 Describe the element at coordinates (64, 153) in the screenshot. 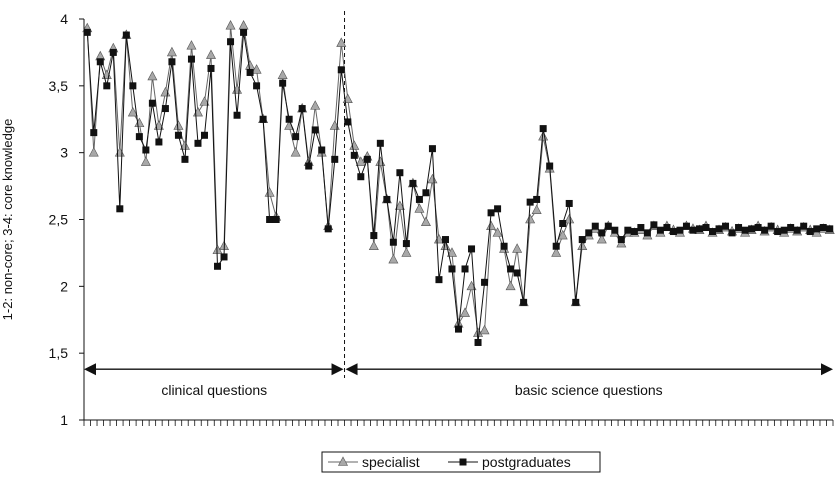

I see `y-tick-label: 3` at that location.